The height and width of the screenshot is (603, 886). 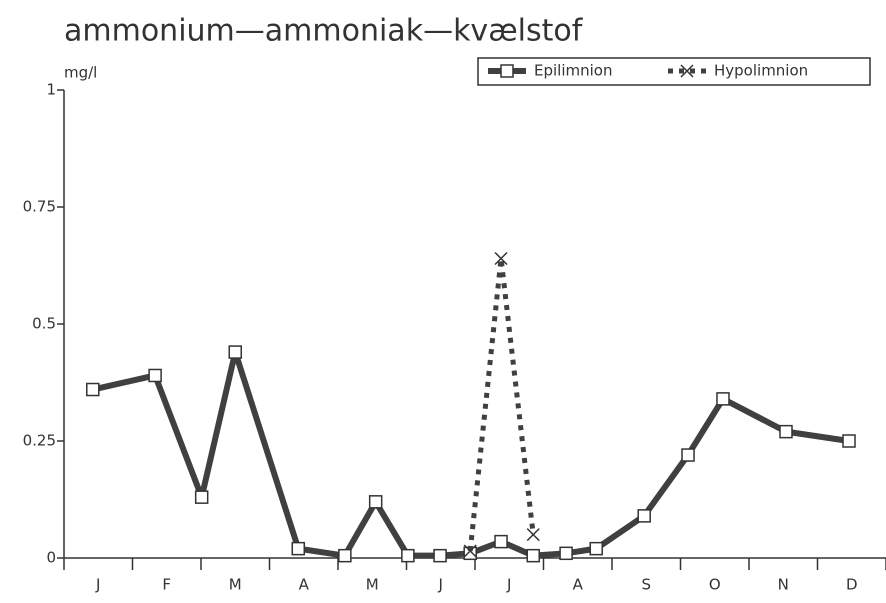 I want to click on x-tick-label: N, so click(x=783, y=585).